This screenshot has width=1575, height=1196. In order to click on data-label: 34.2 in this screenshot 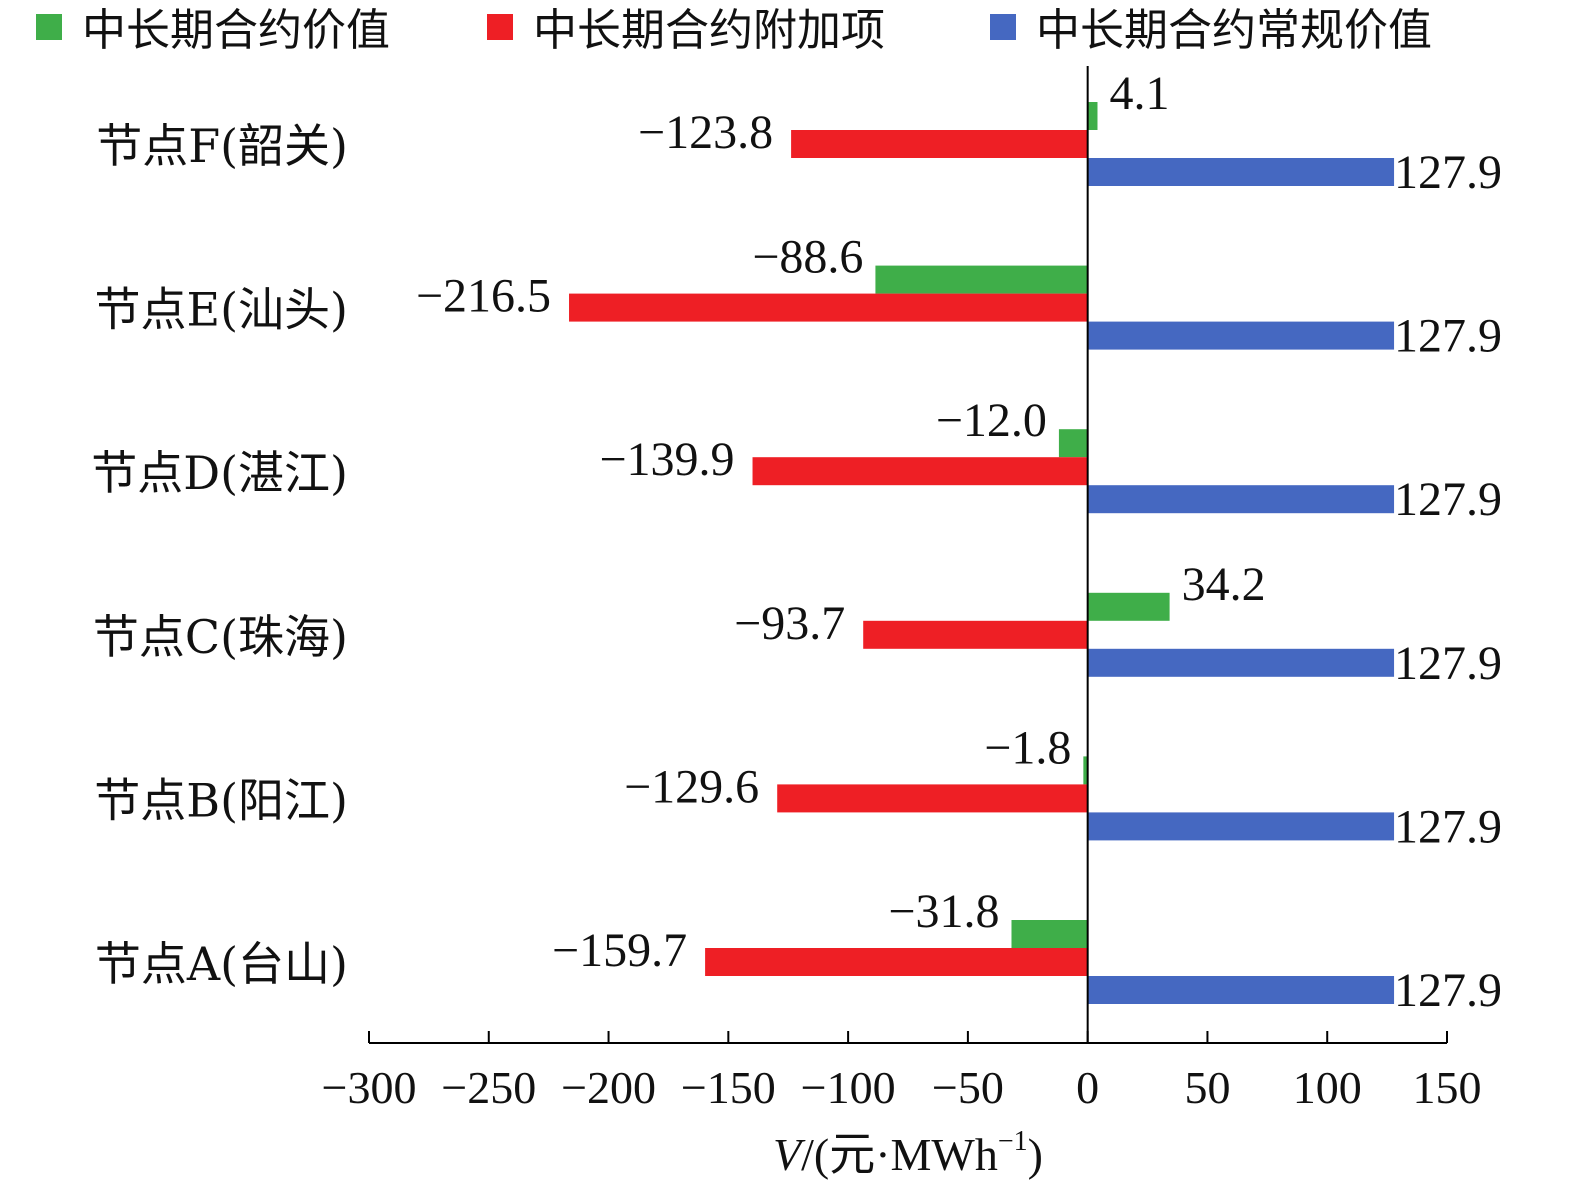, I will do `click(1224, 584)`.